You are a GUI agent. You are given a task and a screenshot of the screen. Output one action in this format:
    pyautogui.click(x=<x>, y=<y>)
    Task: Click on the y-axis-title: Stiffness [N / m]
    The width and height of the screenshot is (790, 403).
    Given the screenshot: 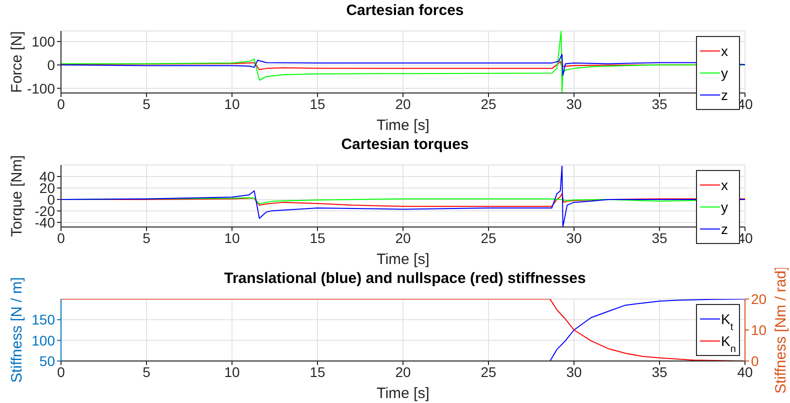 What is the action you would take?
    pyautogui.click(x=17, y=330)
    